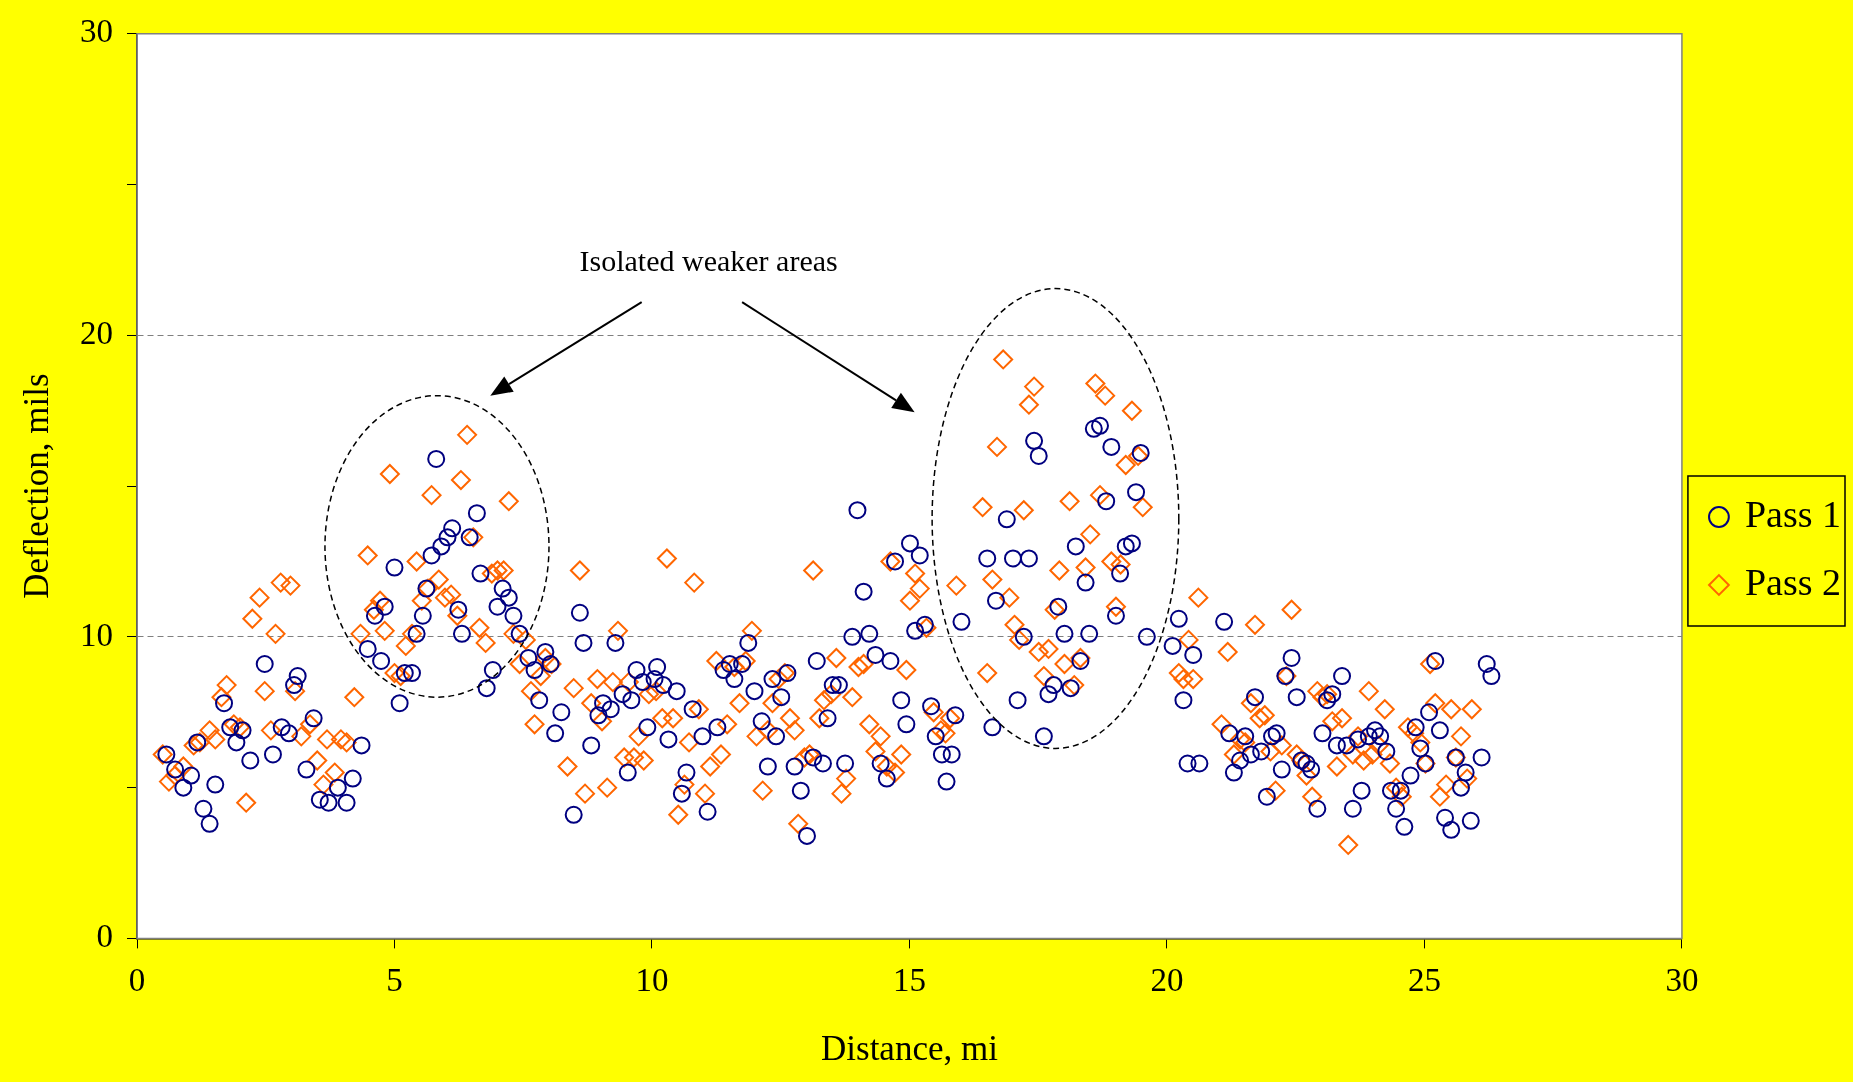 This screenshot has width=1853, height=1082. What do you see at coordinates (1167, 979) in the screenshot?
I see `x-tick-label: 20` at bounding box center [1167, 979].